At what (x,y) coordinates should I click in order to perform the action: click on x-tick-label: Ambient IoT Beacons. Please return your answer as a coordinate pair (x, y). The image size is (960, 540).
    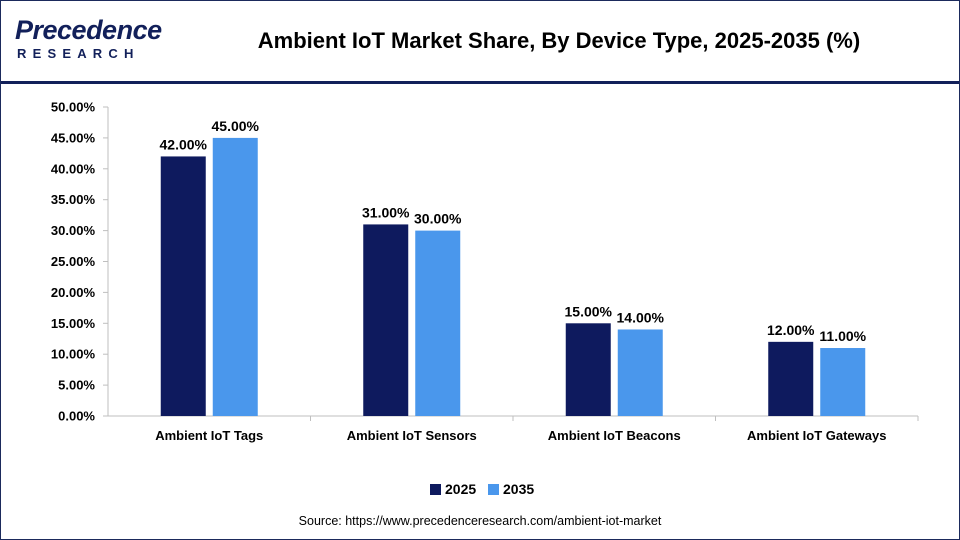
    Looking at the image, I should click on (614, 435).